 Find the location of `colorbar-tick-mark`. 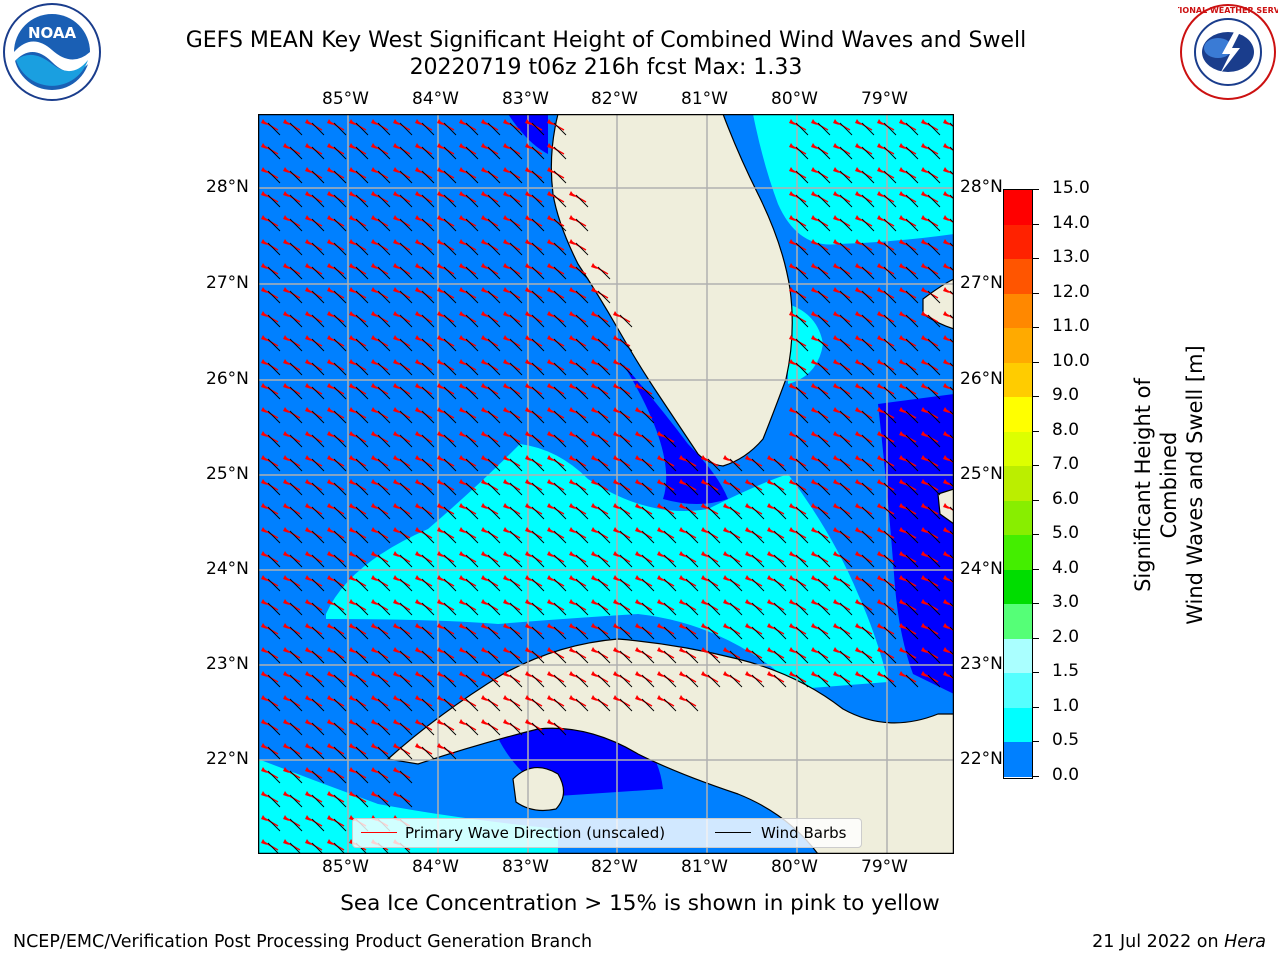

colorbar-tick-mark is located at coordinates (1036, 466).